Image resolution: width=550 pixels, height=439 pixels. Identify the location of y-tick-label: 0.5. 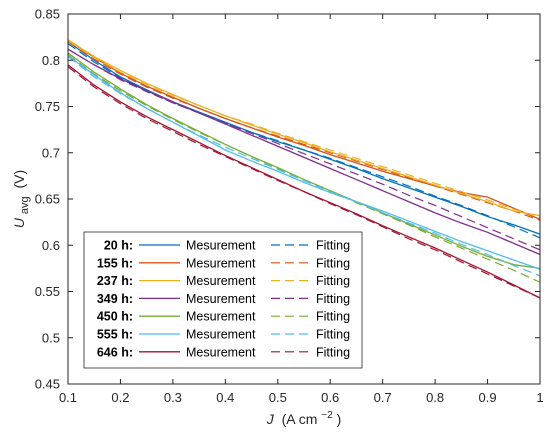
(51, 337).